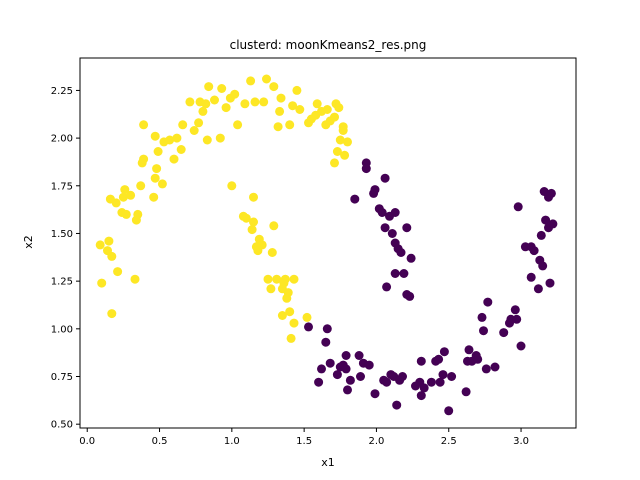 The width and height of the screenshot is (640, 480). Describe the element at coordinates (62, 377) in the screenshot. I see `y-tick-label: 0.75` at that location.